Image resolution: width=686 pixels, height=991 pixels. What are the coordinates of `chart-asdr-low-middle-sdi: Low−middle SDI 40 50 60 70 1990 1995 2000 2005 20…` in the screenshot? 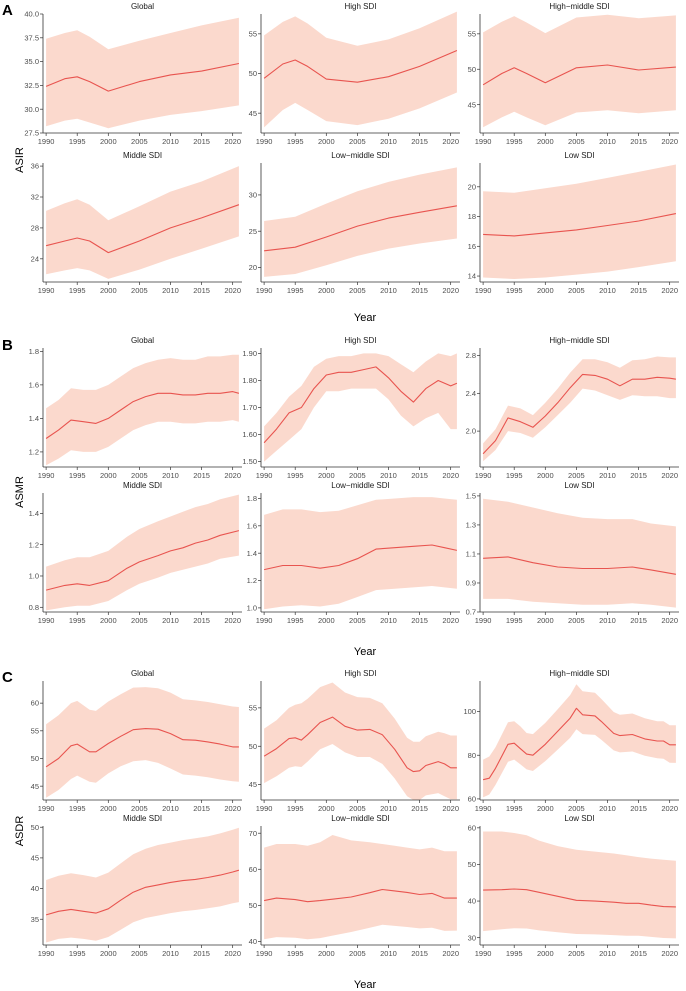 It's located at (354, 886).